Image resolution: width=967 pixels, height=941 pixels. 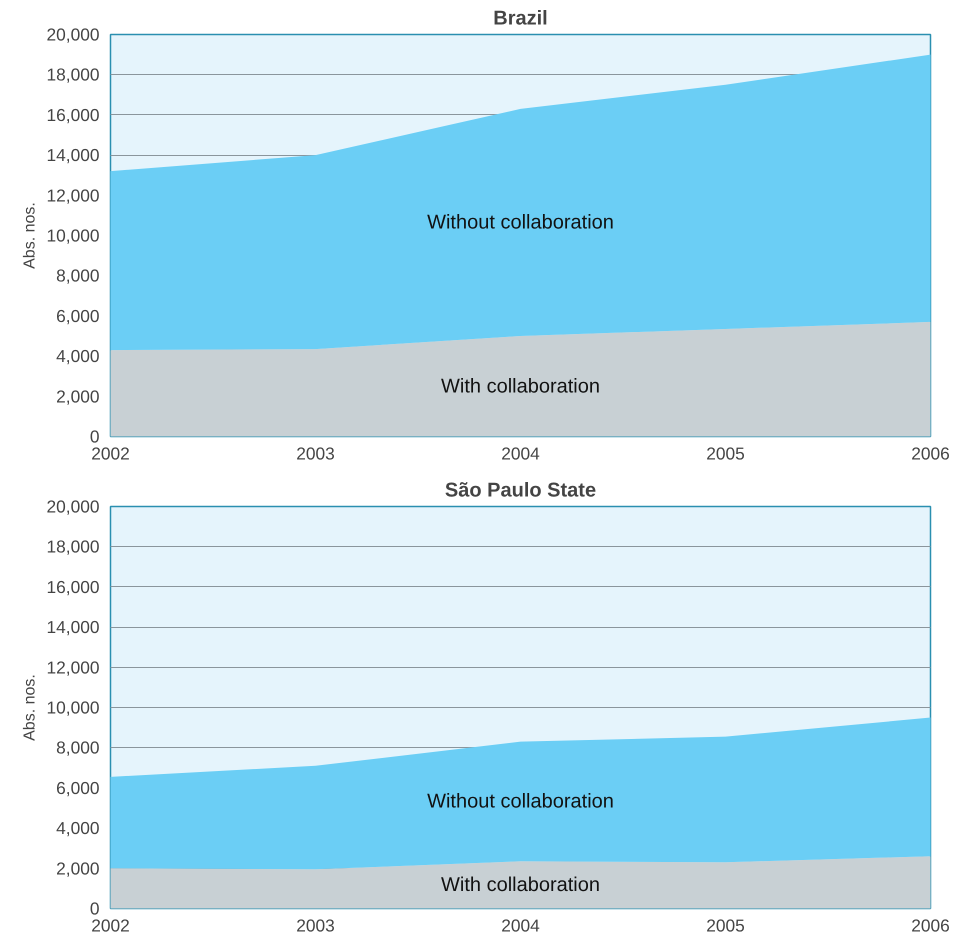 What do you see at coordinates (520, 19) in the screenshot?
I see `chart-title: Brazil` at bounding box center [520, 19].